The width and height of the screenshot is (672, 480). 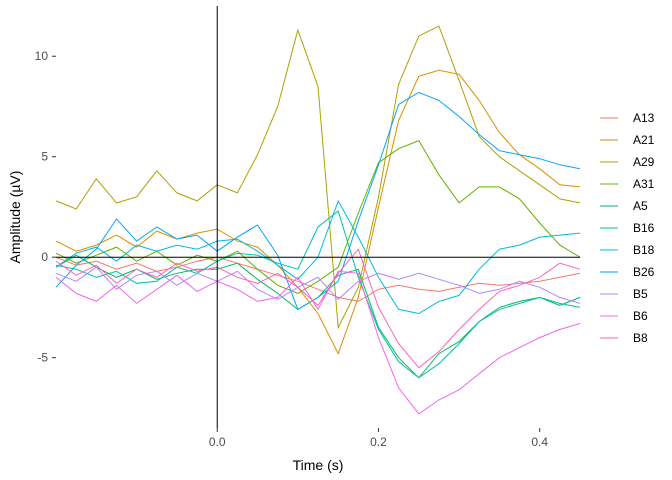 I want to click on legend: A13 A21 A29 A31 A5 B16 B18 B26 B5 B6 B8, so click(x=627, y=228).